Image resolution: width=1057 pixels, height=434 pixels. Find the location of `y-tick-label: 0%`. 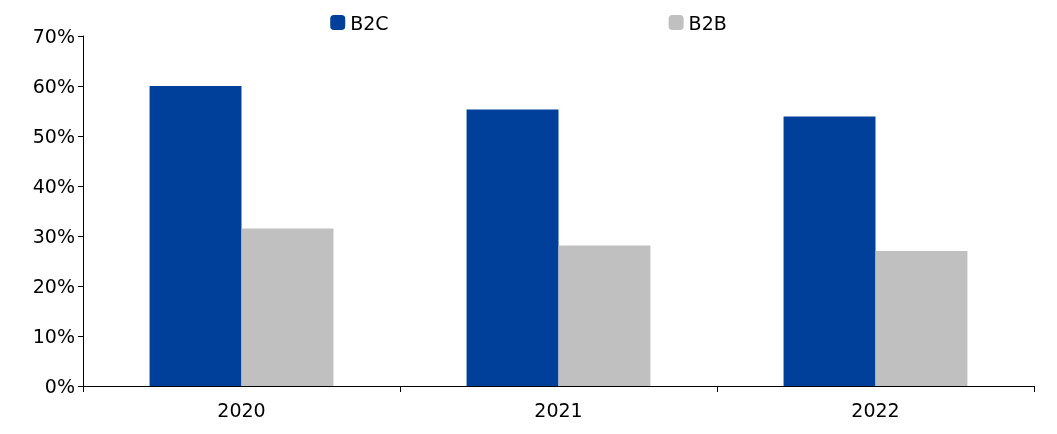

y-tick-label: 0% is located at coordinates (59, 386).